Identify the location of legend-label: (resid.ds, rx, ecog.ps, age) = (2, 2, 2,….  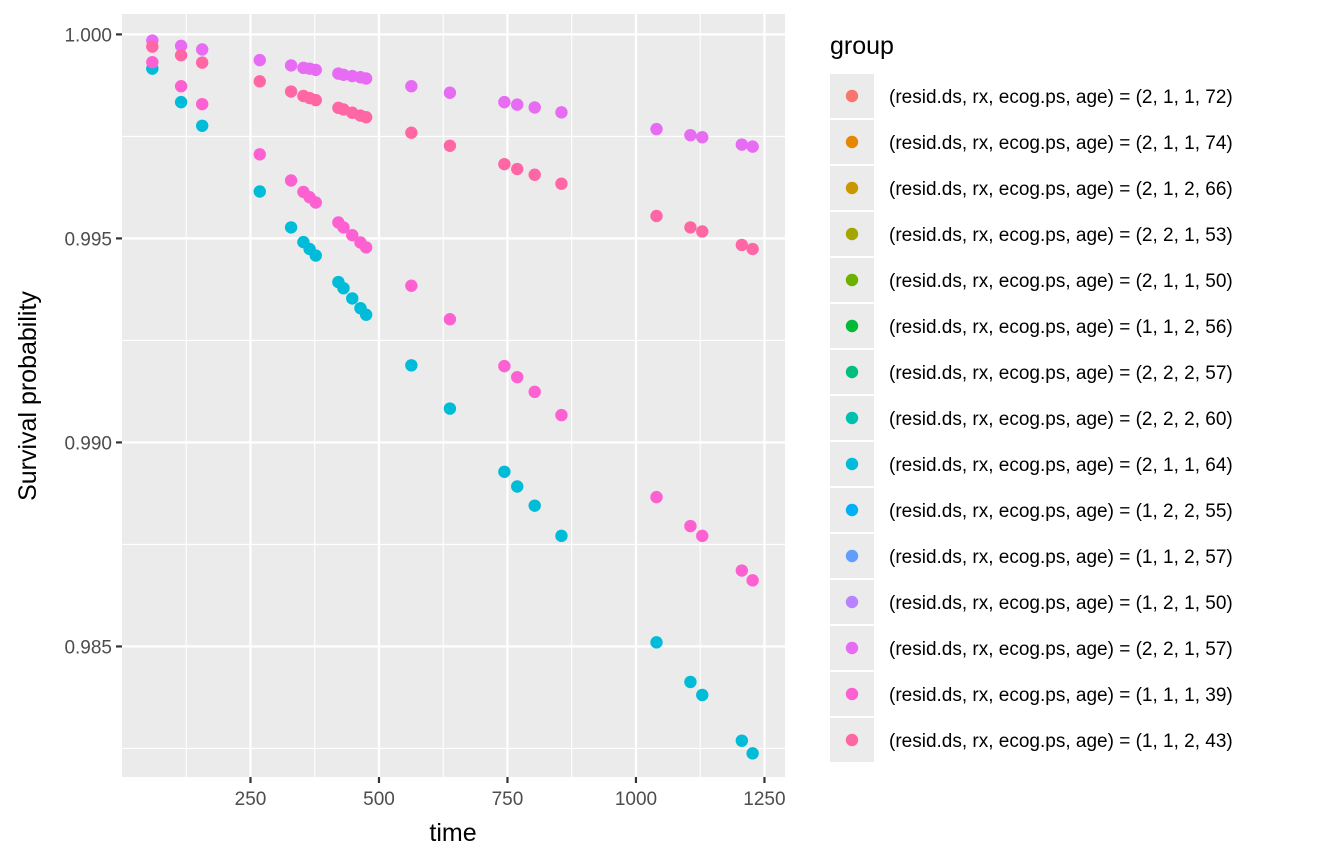
(1061, 373).